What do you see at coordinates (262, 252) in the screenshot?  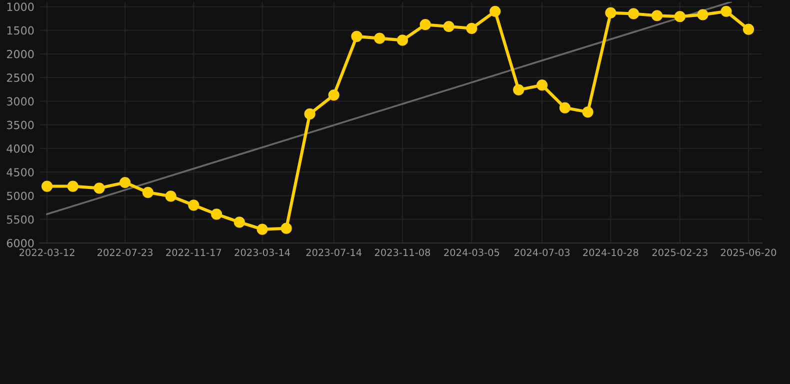 I see `x-tick-label: 2023-03-14` at bounding box center [262, 252].